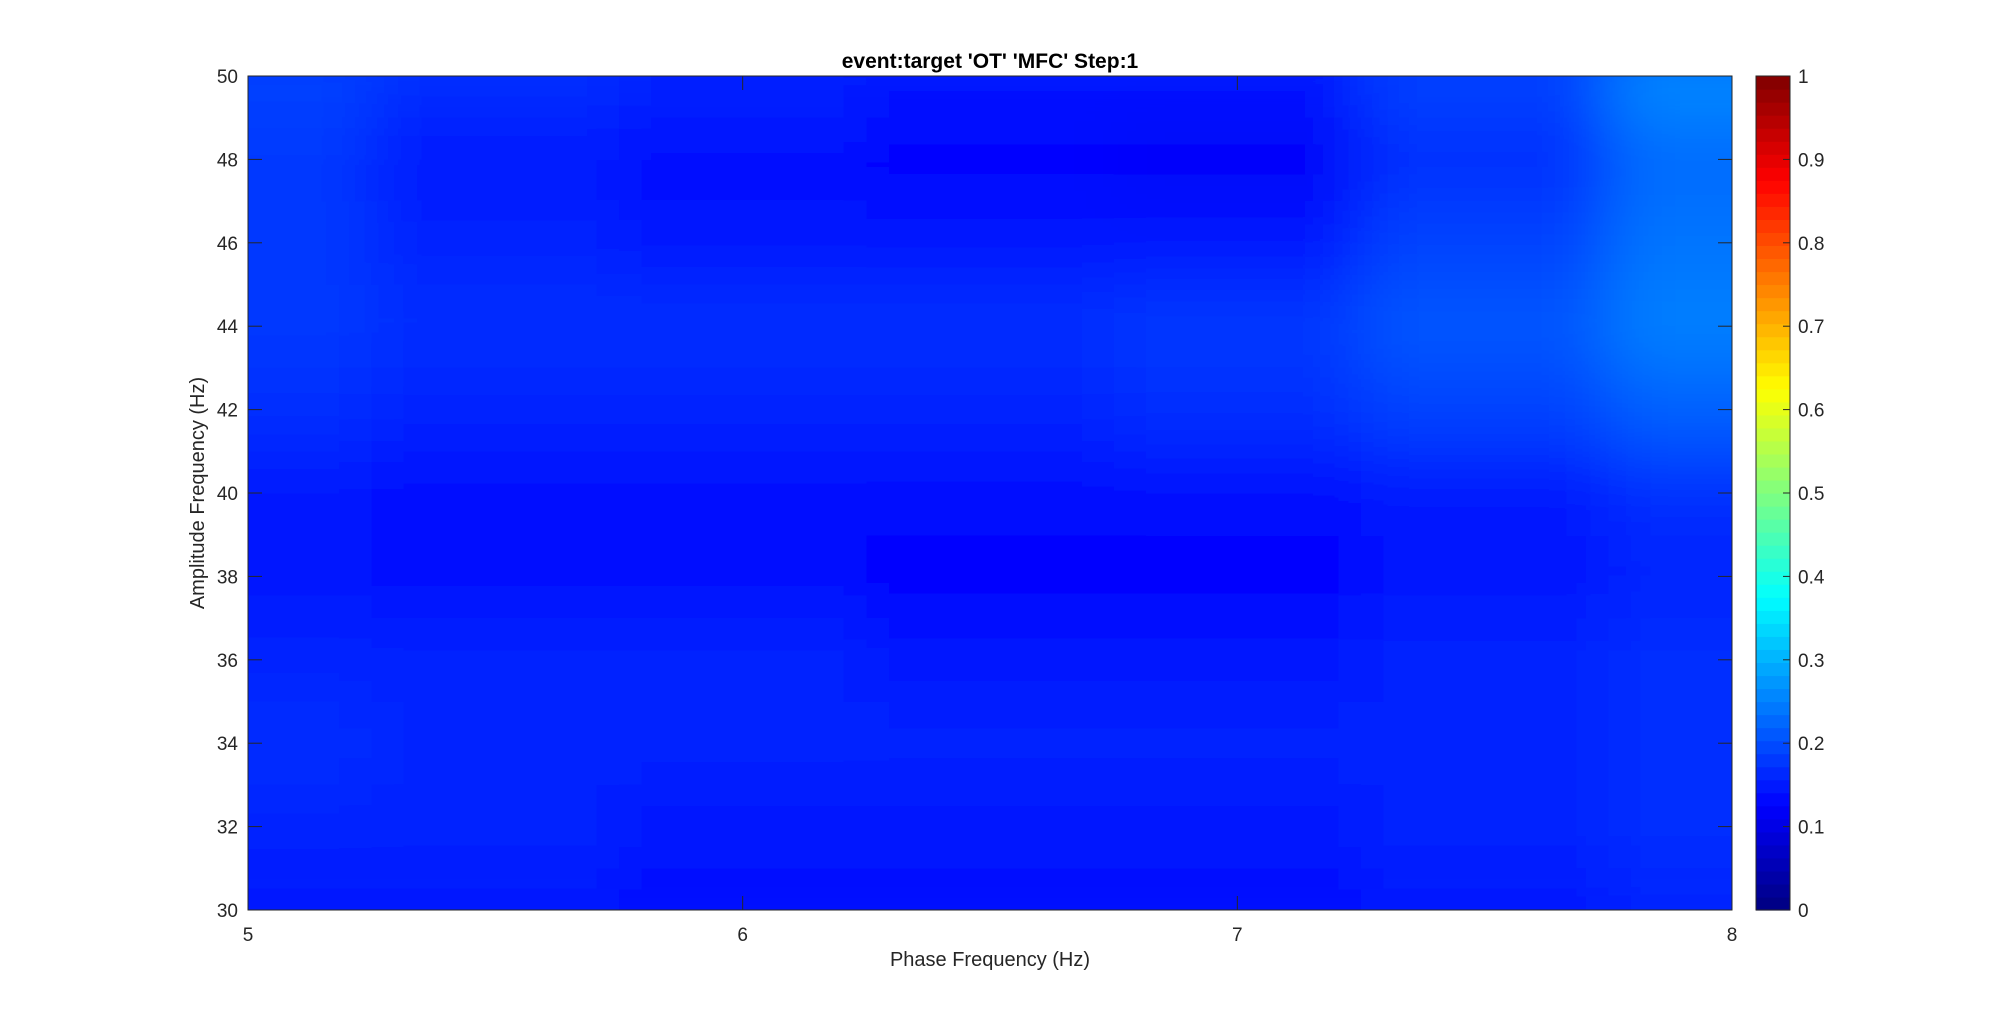 Image resolution: width=2000 pixels, height=1016 pixels. I want to click on y-tick-label: 34, so click(228, 744).